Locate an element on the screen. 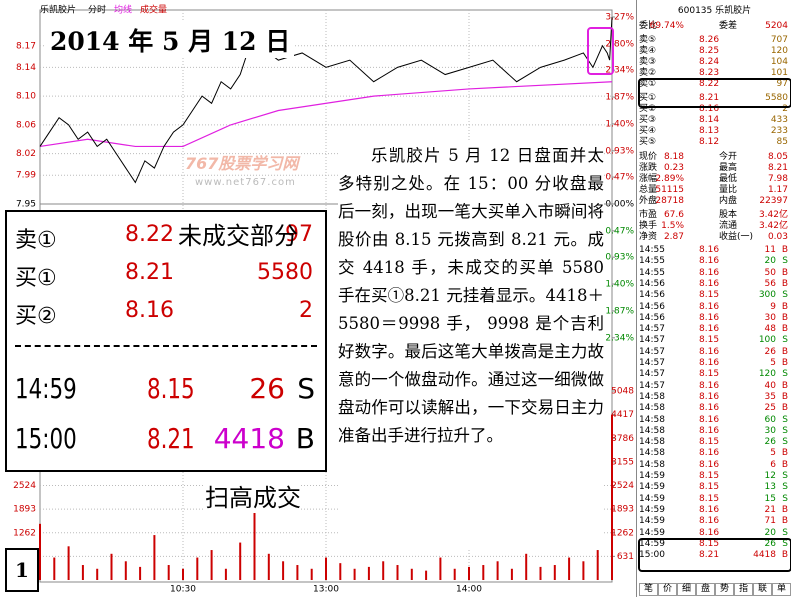 This screenshot has height=597, width=791. trade-volume: 30 is located at coordinates (770, 317).